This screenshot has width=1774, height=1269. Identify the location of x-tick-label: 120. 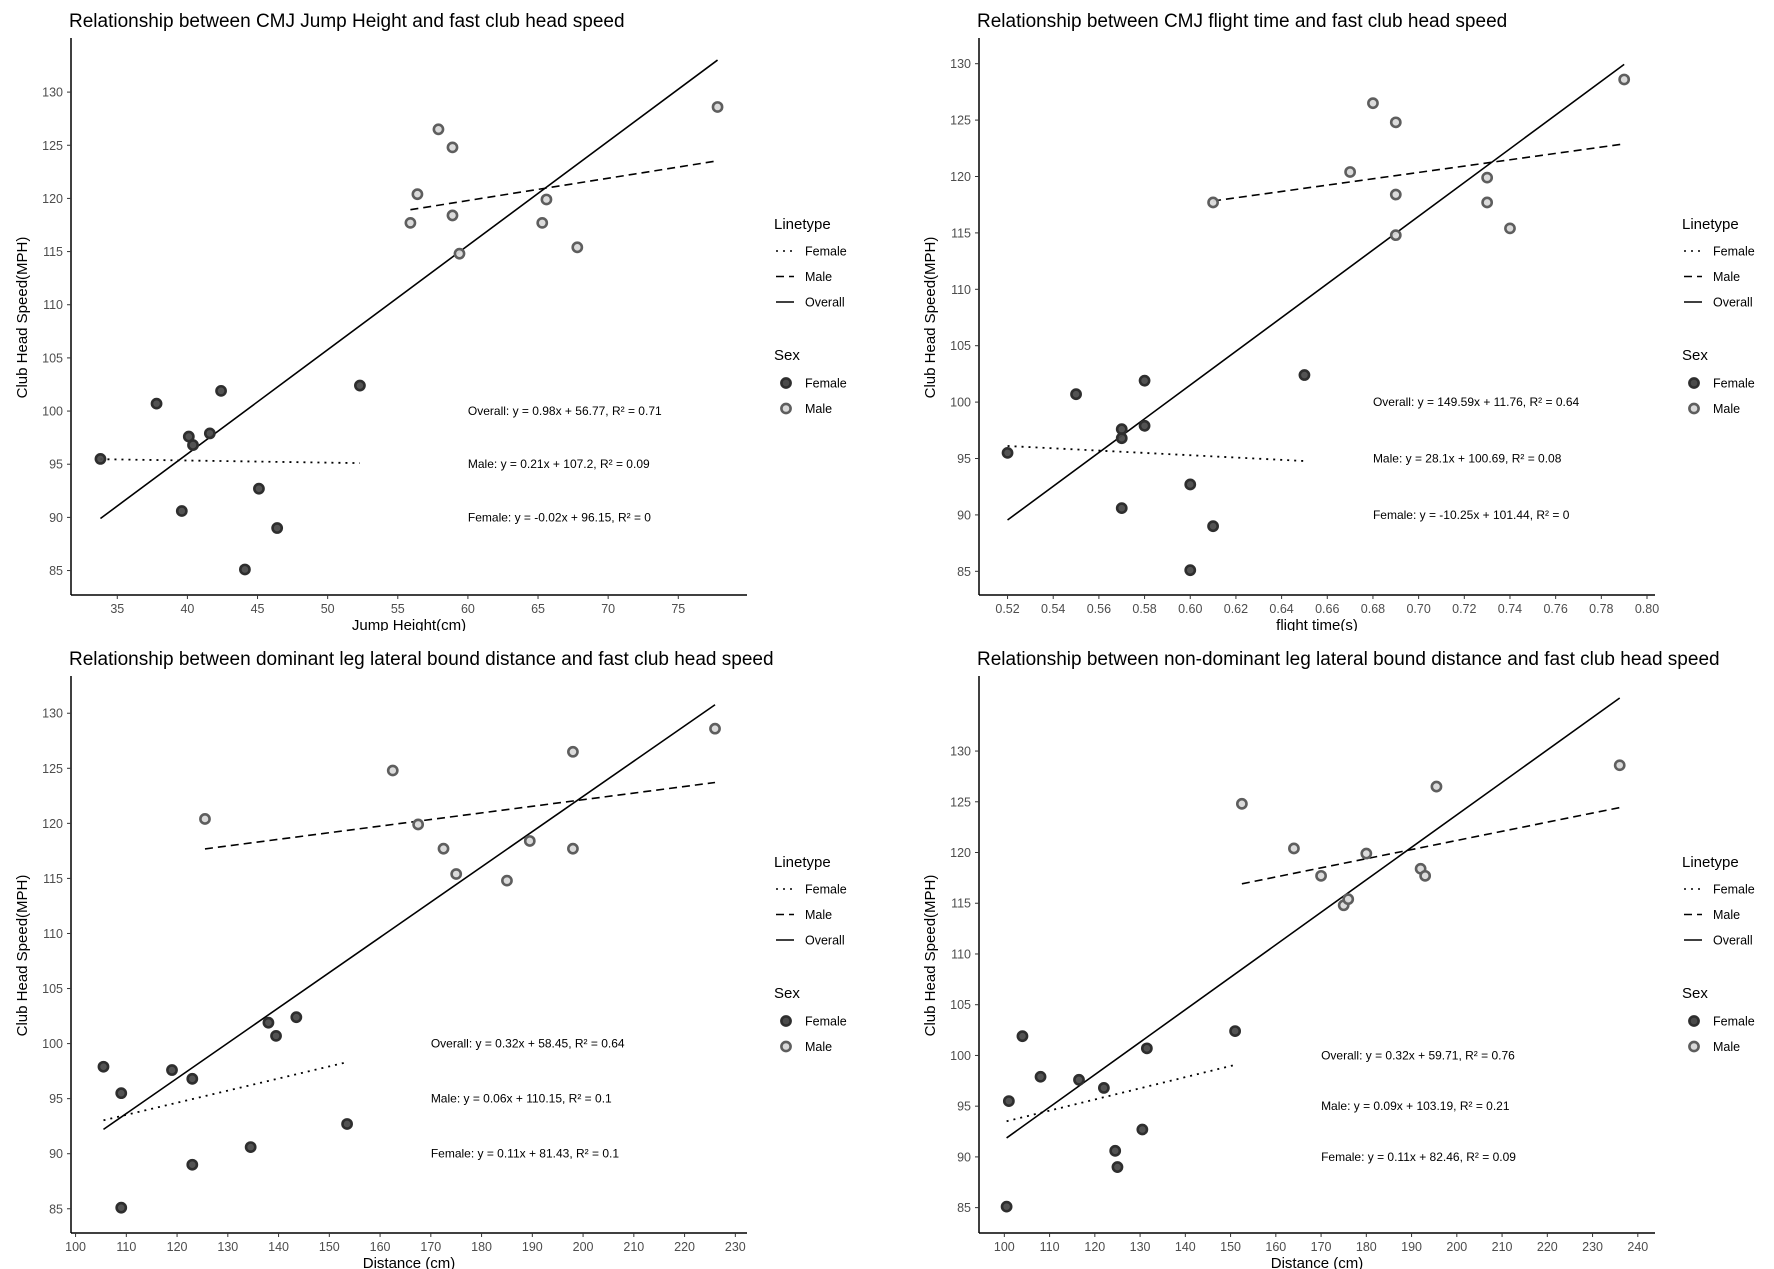
(177, 1247).